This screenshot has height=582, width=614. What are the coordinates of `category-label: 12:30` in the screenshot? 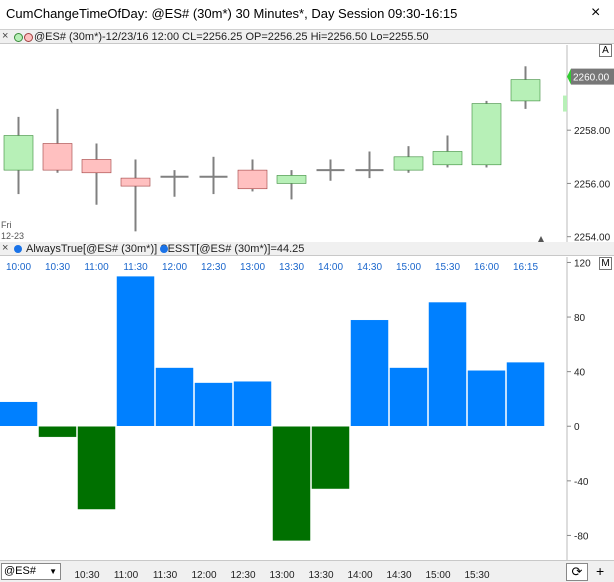 It's located at (213, 267).